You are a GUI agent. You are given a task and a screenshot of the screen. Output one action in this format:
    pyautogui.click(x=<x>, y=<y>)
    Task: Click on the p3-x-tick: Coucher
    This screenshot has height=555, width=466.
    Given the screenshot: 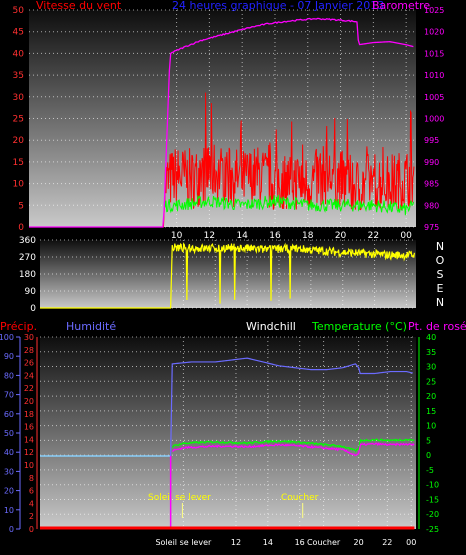 What is the action you would take?
    pyautogui.click(x=324, y=542)
    